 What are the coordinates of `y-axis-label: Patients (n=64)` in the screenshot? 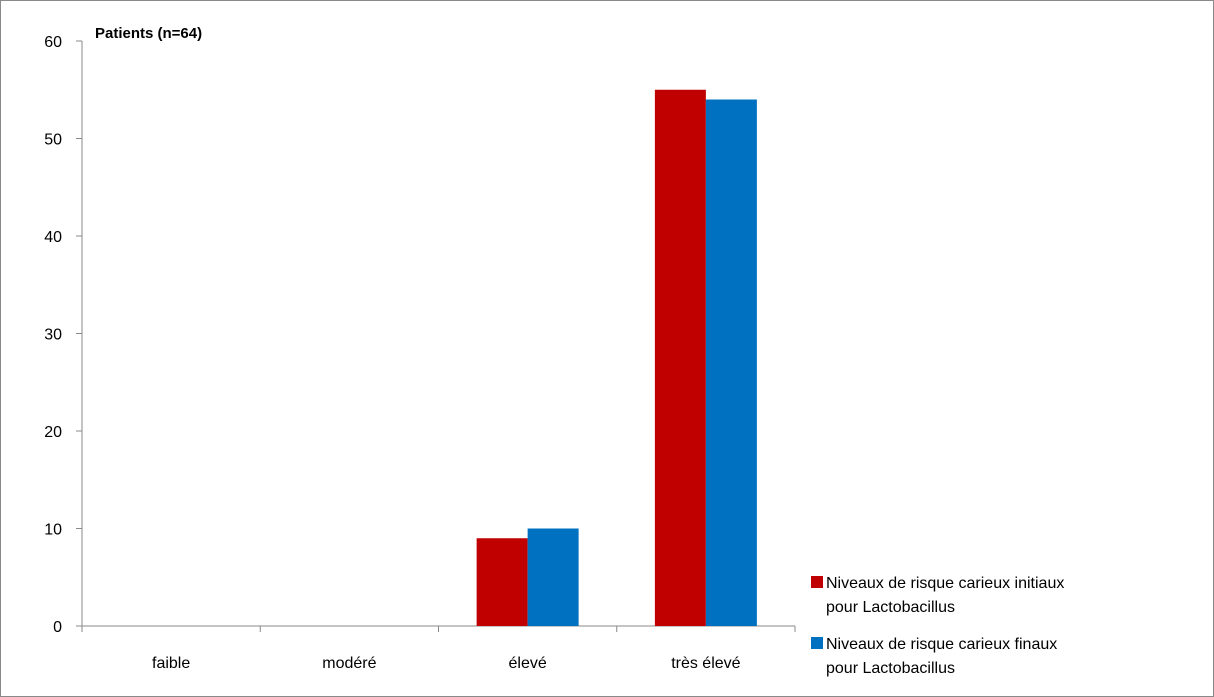 It's located at (148, 33).